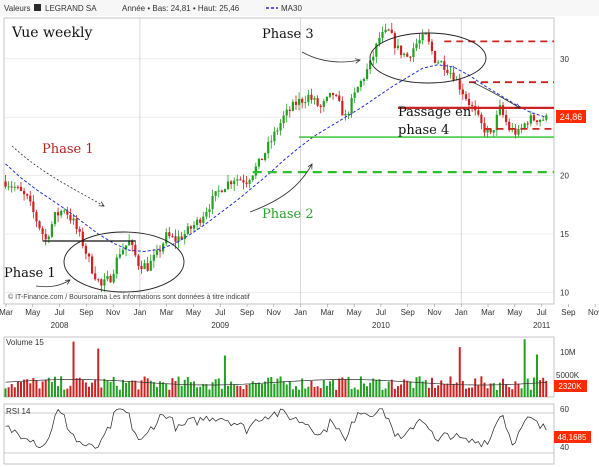 The width and height of the screenshot is (599, 467). Describe the element at coordinates (570, 386) in the screenshot. I see `volume-last-box` at that location.